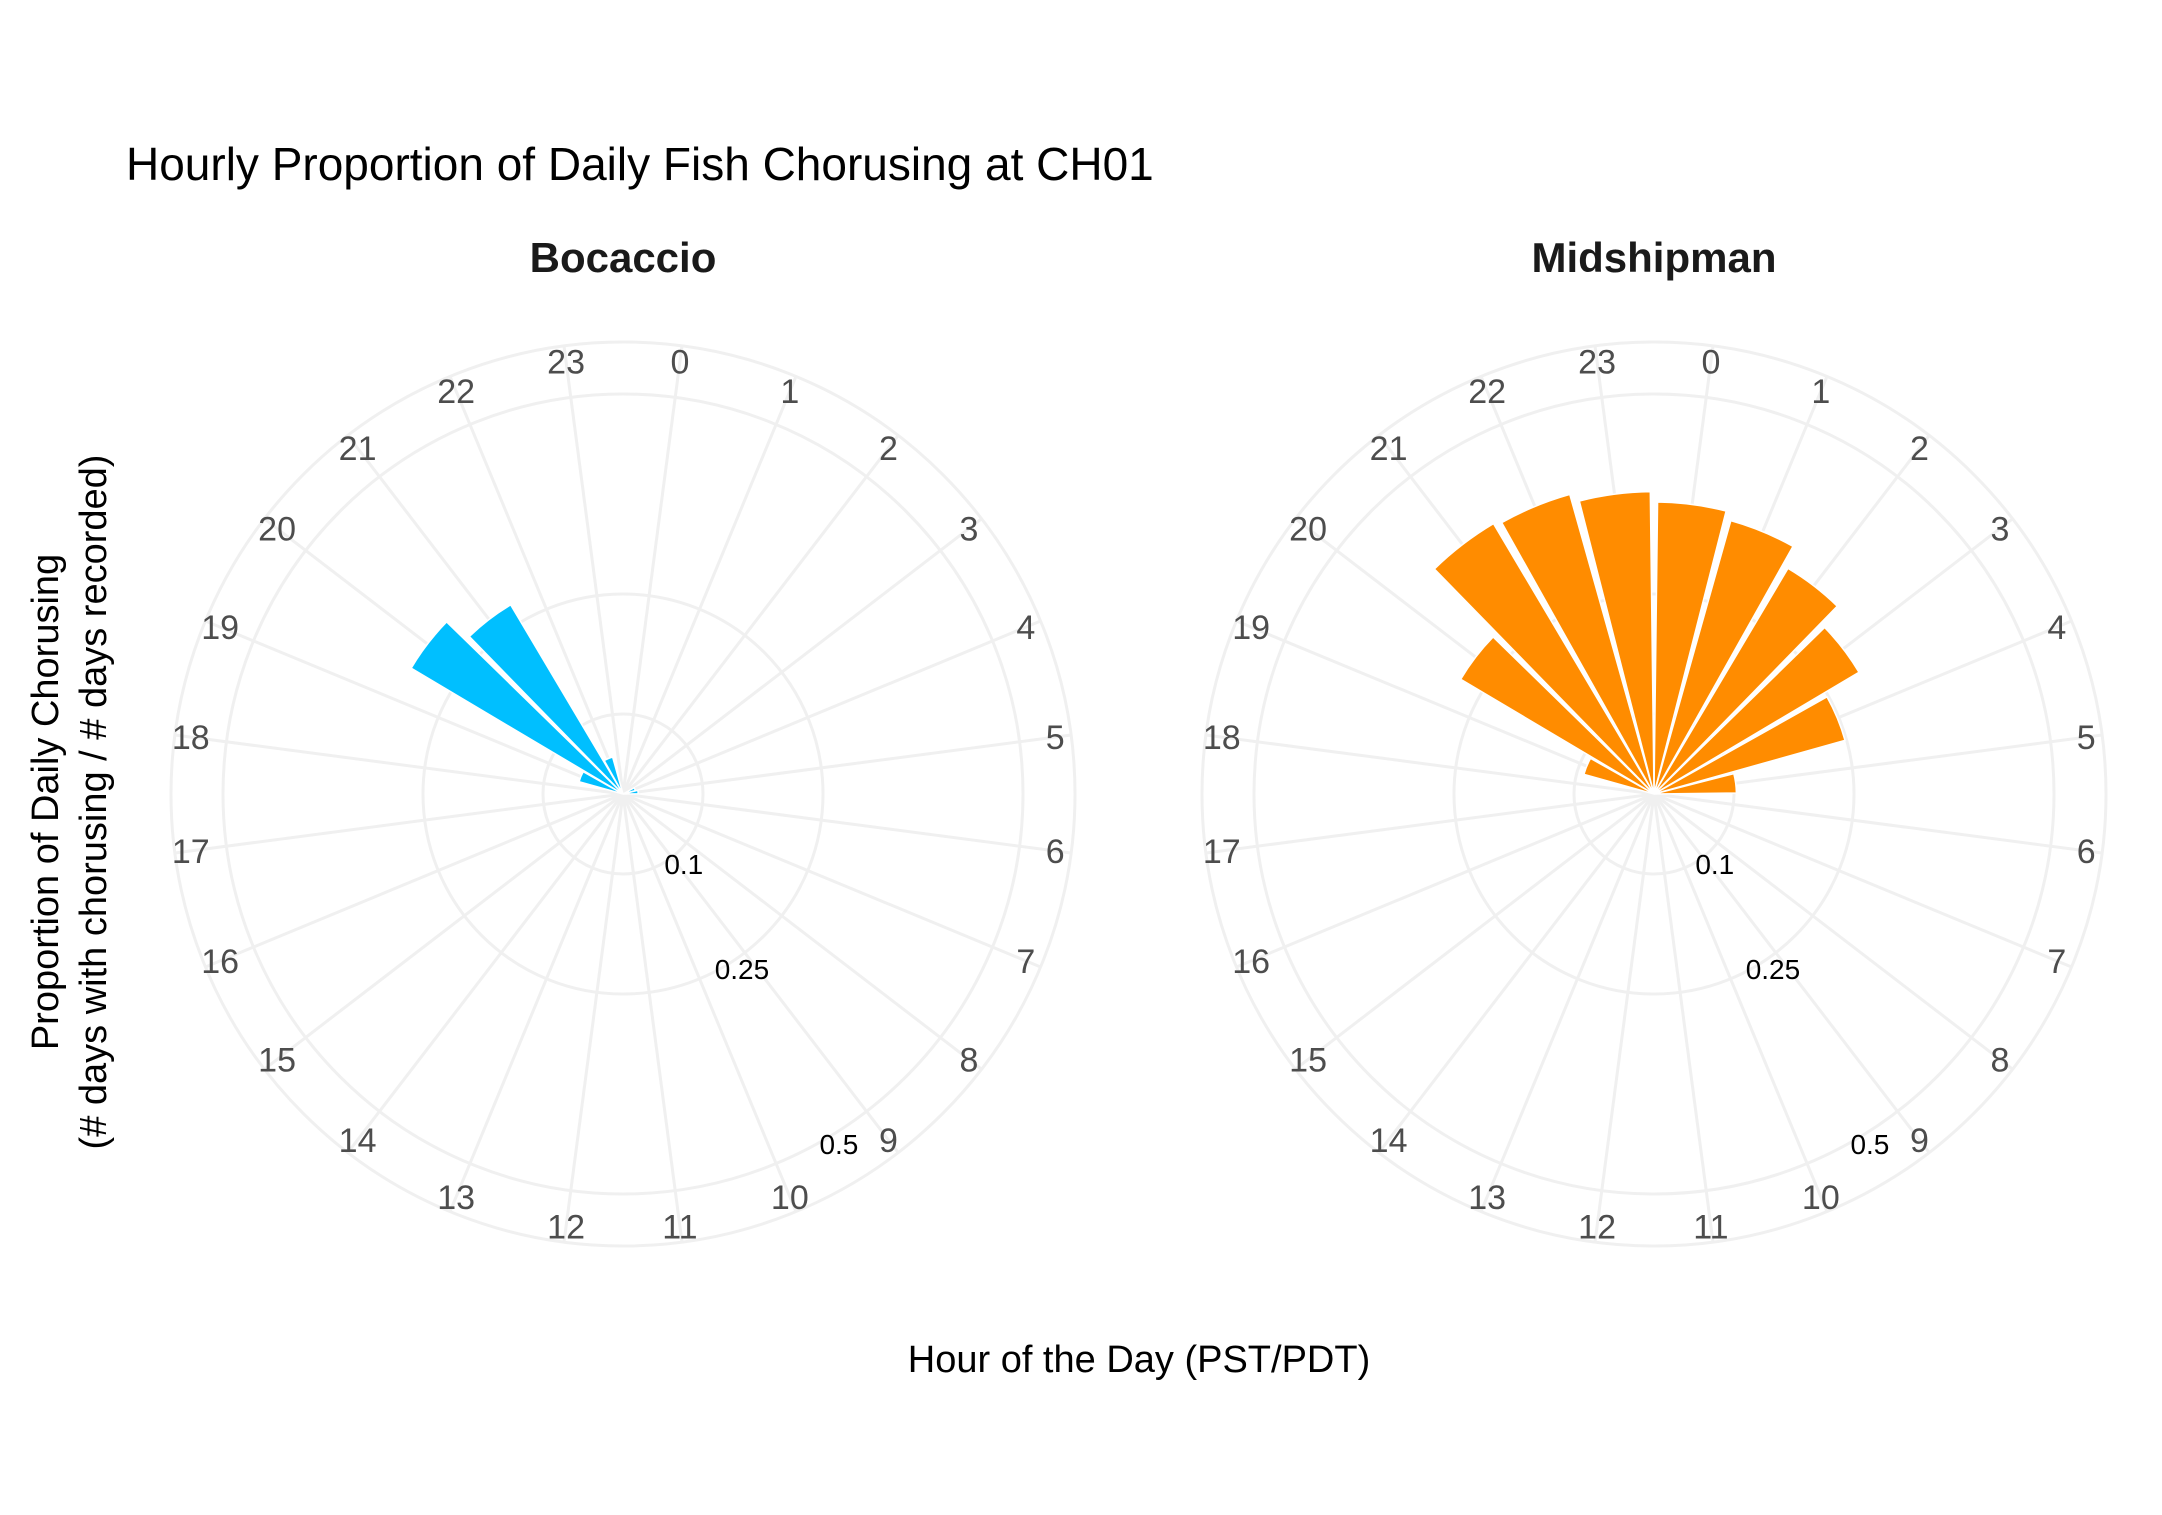 This screenshot has width=2162, height=1515. I want to click on hour-tick-label: 16, so click(1251, 962).